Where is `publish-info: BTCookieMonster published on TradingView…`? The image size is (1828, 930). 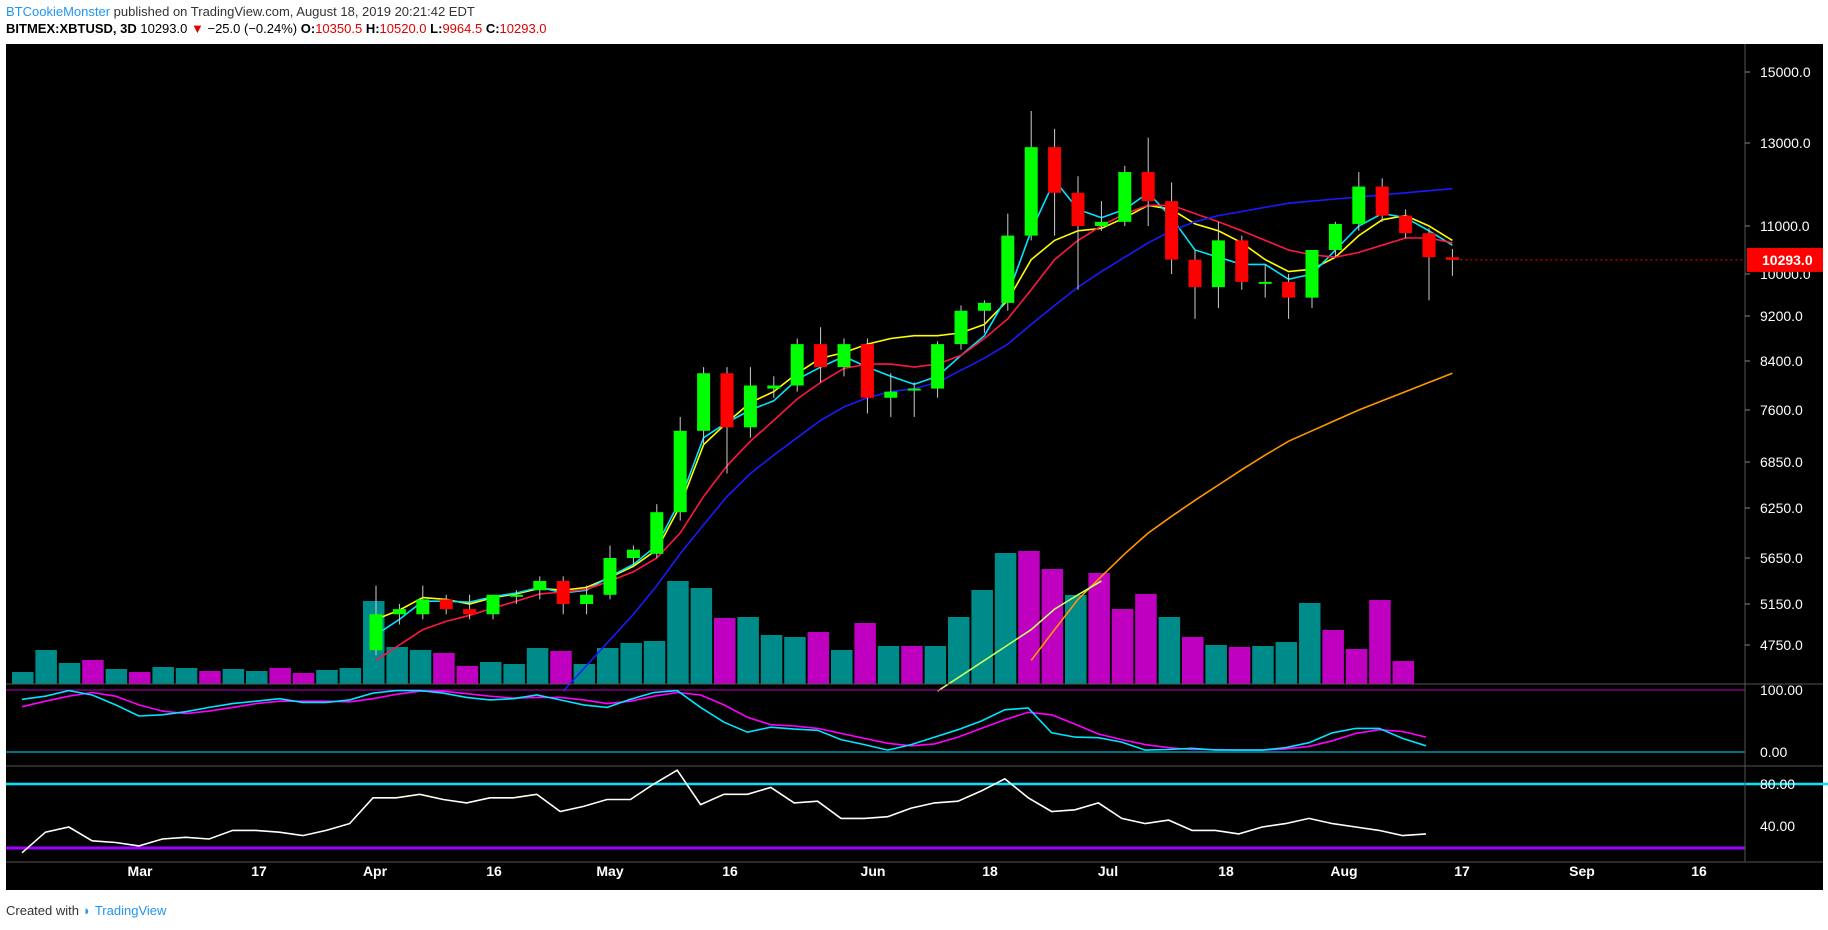
publish-info: BTCookieMonster published on TradingView… is located at coordinates (240, 11).